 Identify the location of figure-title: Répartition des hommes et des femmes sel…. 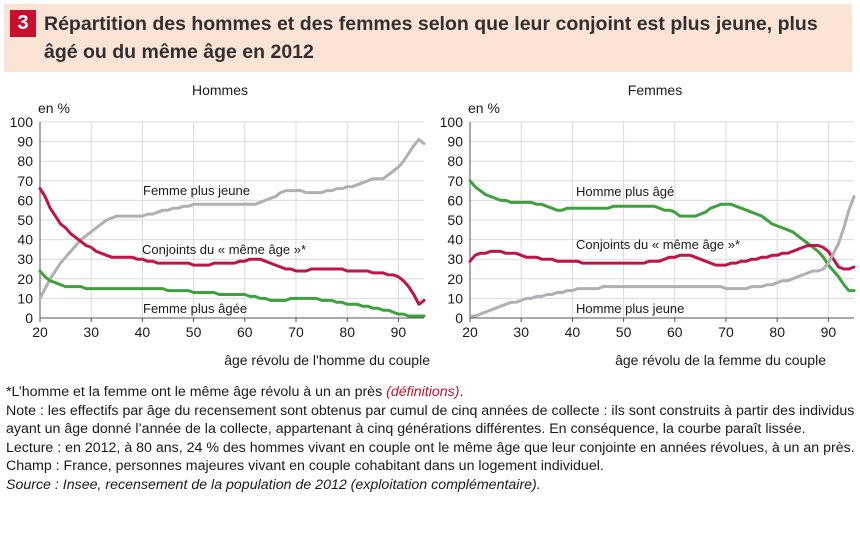
(431, 38).